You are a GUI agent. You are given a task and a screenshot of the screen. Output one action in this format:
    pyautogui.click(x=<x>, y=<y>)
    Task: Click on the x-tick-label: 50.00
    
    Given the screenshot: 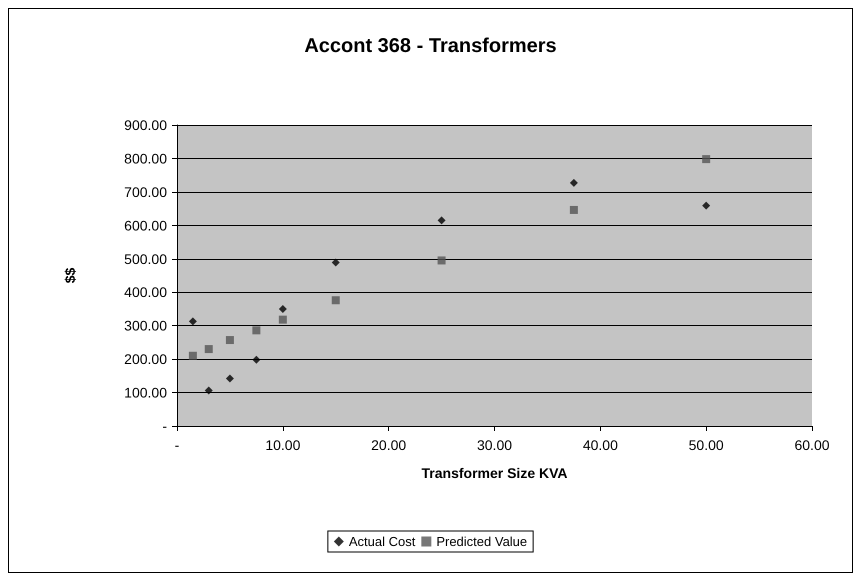 What is the action you would take?
    pyautogui.click(x=706, y=445)
    